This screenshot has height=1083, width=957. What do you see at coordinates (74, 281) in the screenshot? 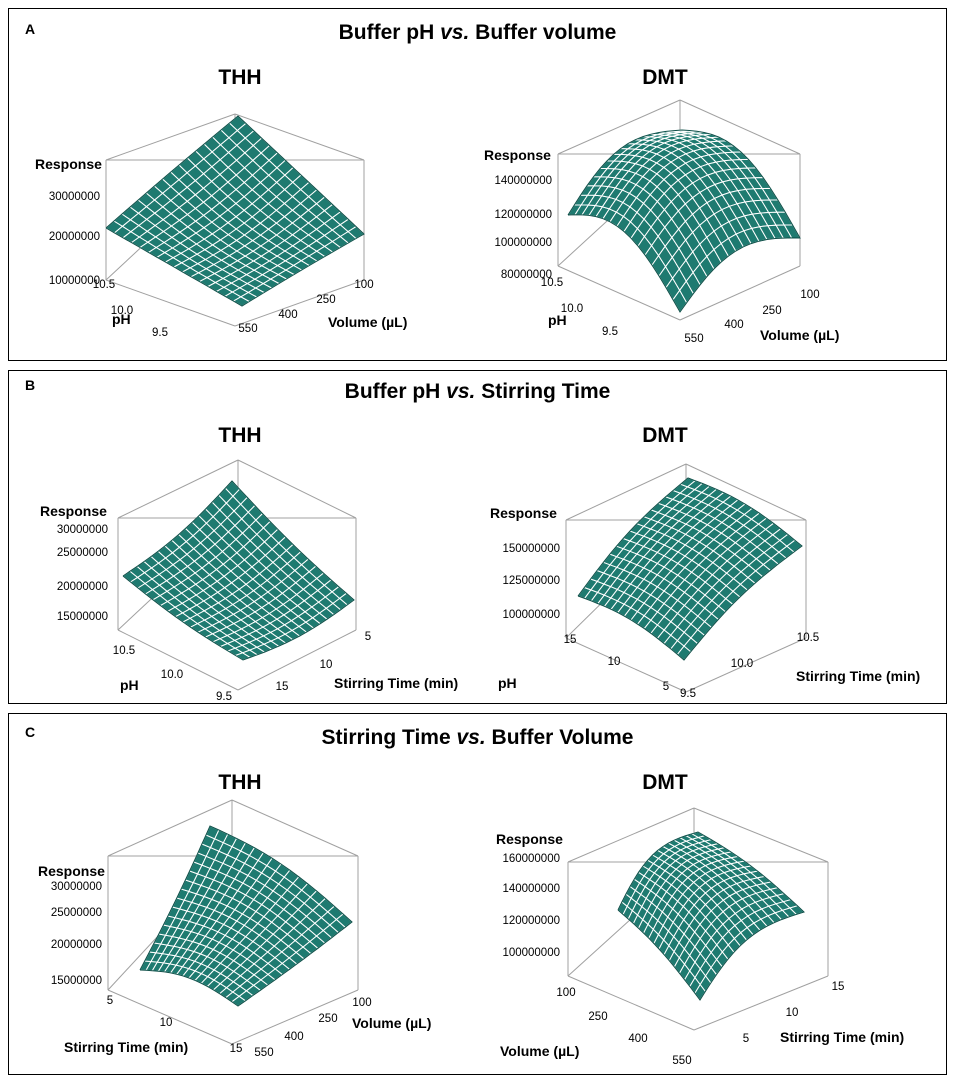
I see `z-tick-label: 10000000` at bounding box center [74, 281].